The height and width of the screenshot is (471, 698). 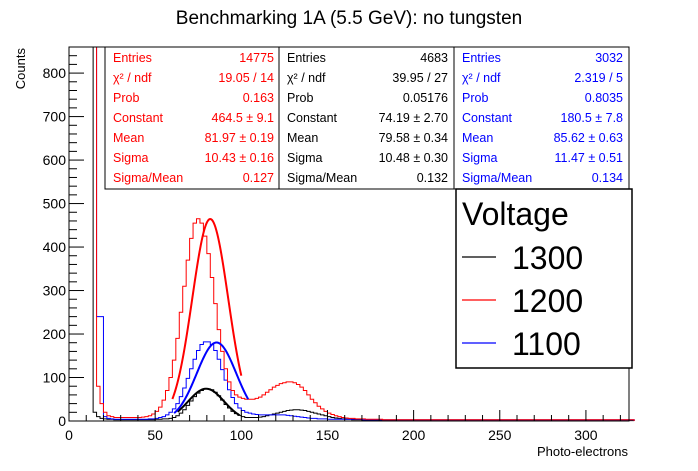 What do you see at coordinates (155, 435) in the screenshot?
I see `x-tick-label: 50` at bounding box center [155, 435].